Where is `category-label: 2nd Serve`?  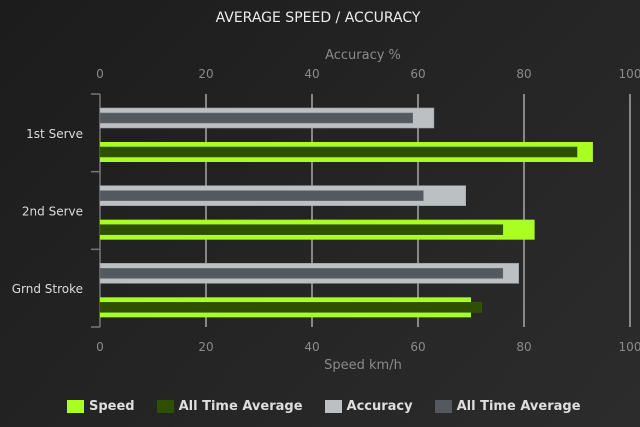 category-label: 2nd Serve is located at coordinates (52, 212).